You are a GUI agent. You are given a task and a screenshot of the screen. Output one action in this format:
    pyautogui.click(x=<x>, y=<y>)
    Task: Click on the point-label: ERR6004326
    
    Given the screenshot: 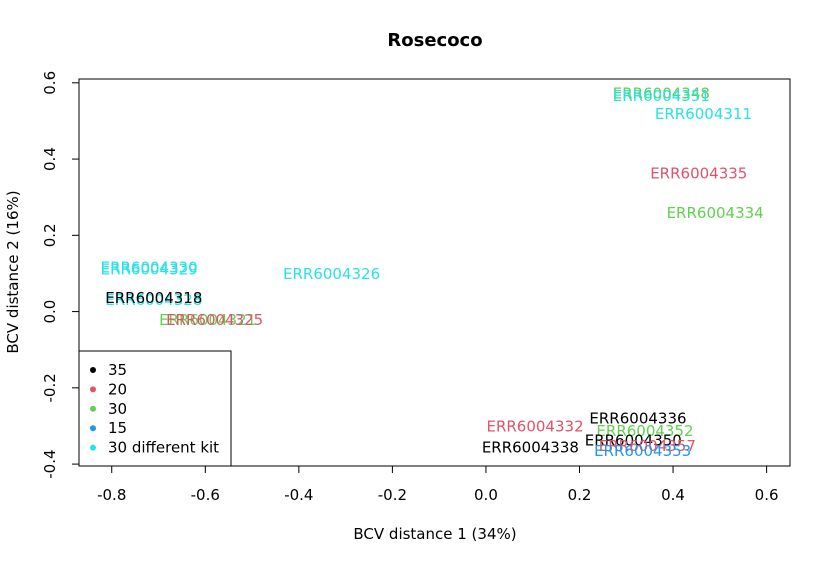 What is the action you would take?
    pyautogui.click(x=331, y=274)
    